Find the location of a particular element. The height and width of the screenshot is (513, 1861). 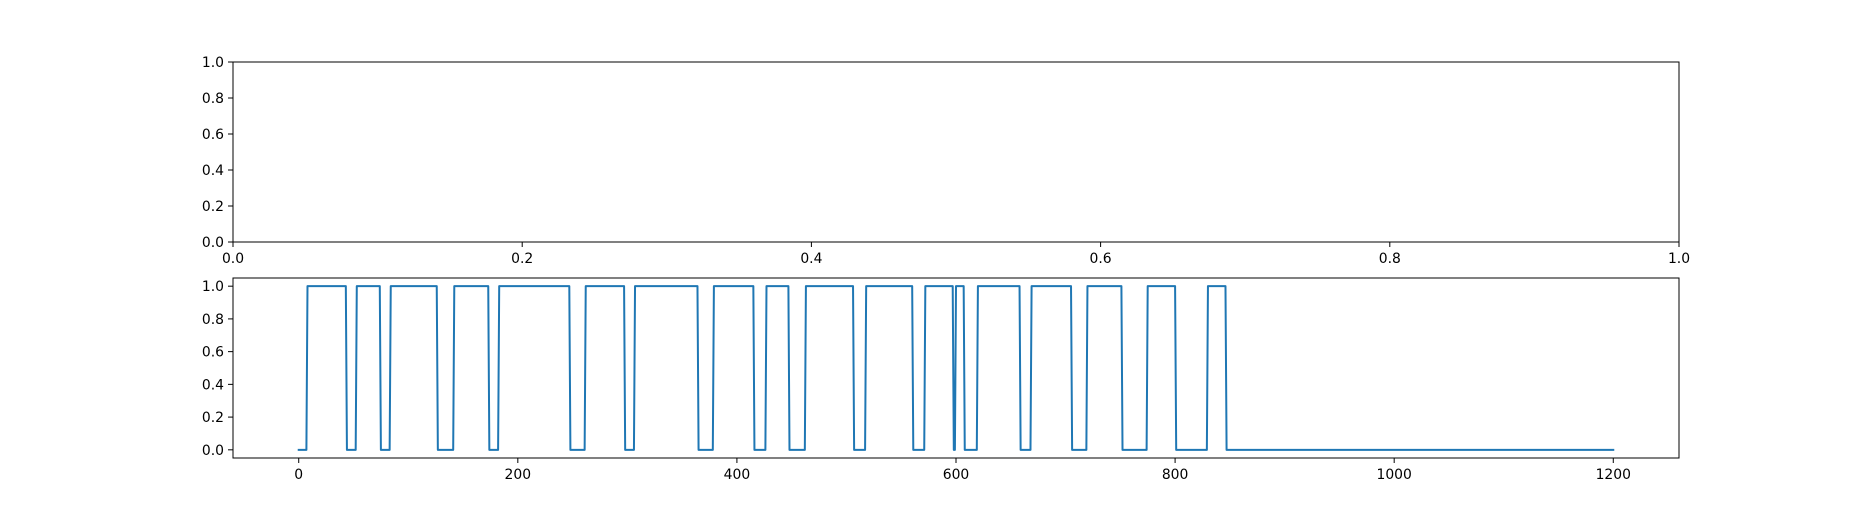

top-x-tick-label: 0.0 is located at coordinates (233, 259).